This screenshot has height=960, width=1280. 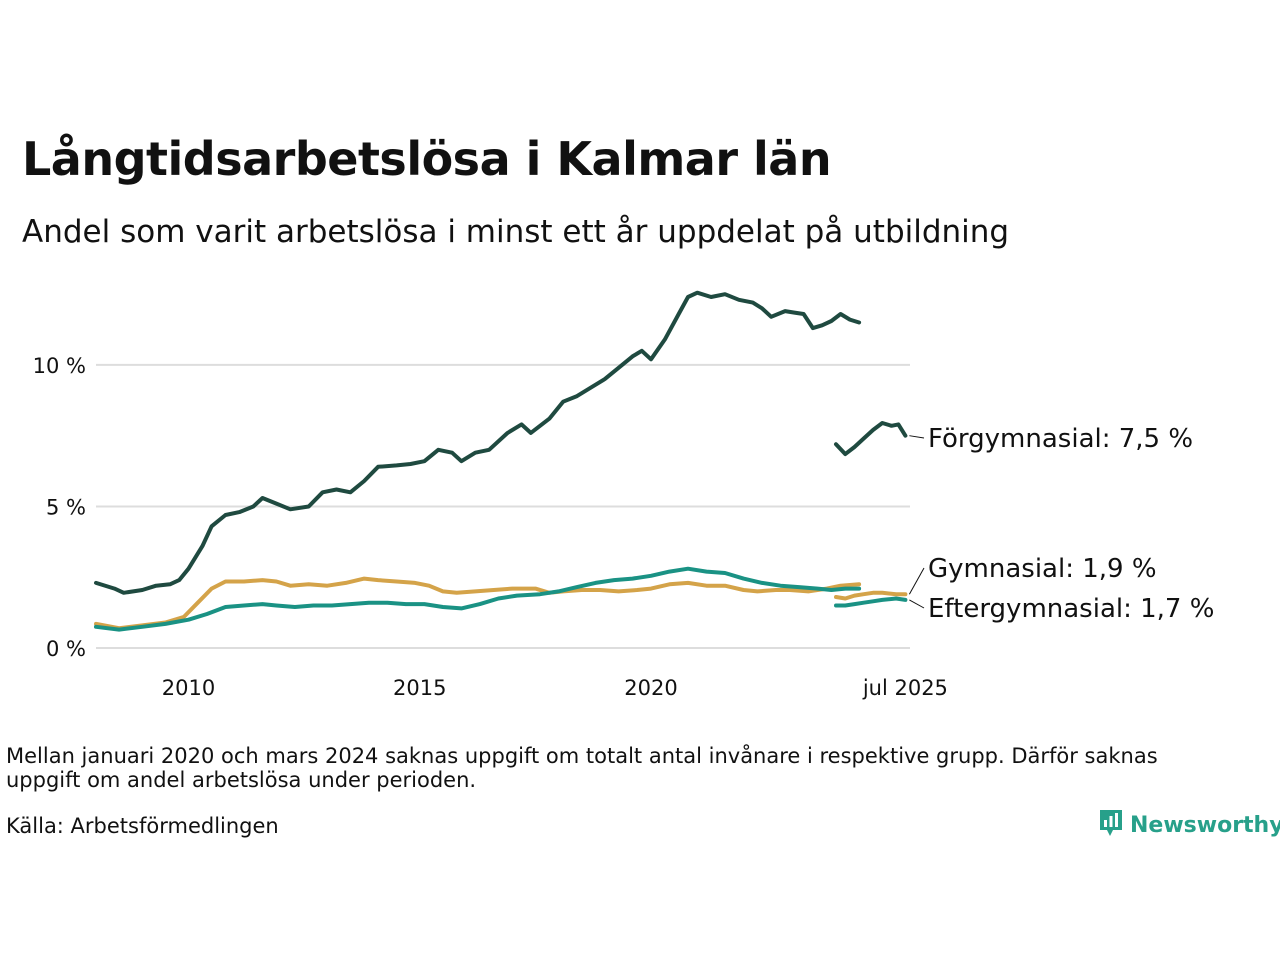 I want to click on x-tick-label: jul 2025, so click(x=905, y=688).